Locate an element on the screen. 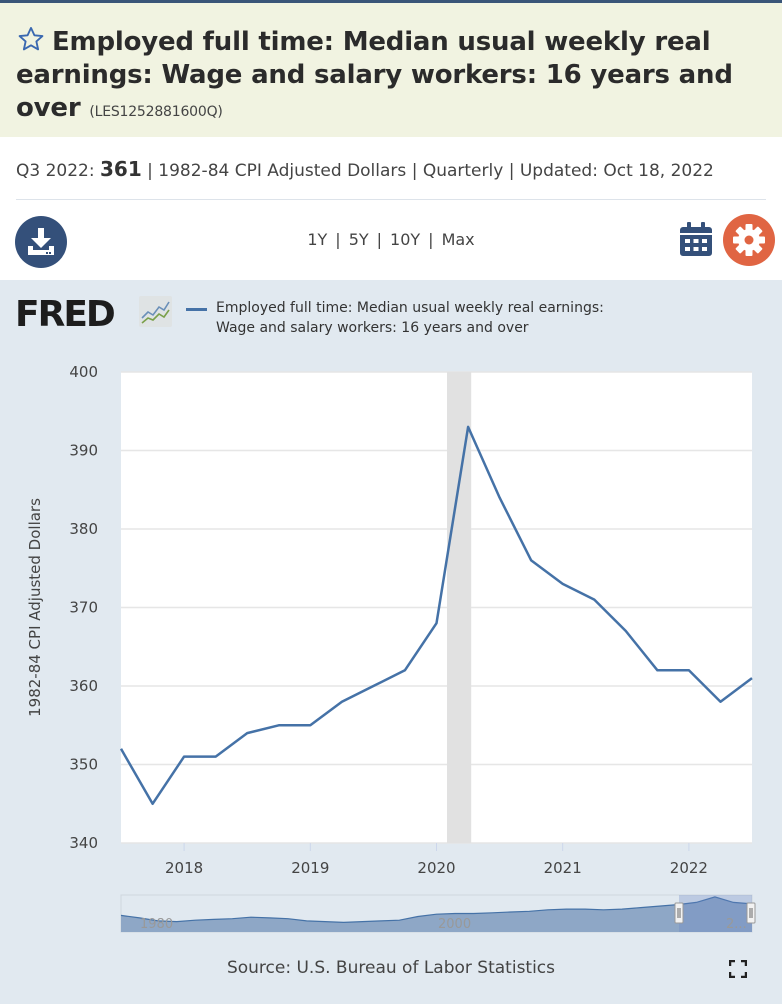 The image size is (782, 1004). settings-button is located at coordinates (749, 240).